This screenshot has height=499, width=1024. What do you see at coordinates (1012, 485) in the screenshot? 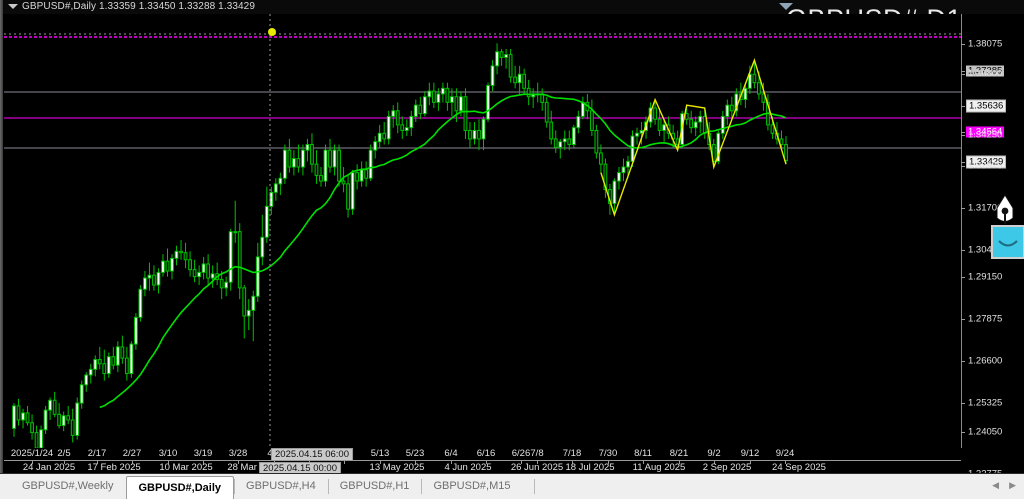
I see `scroll-right-icon: ▶` at bounding box center [1012, 485].